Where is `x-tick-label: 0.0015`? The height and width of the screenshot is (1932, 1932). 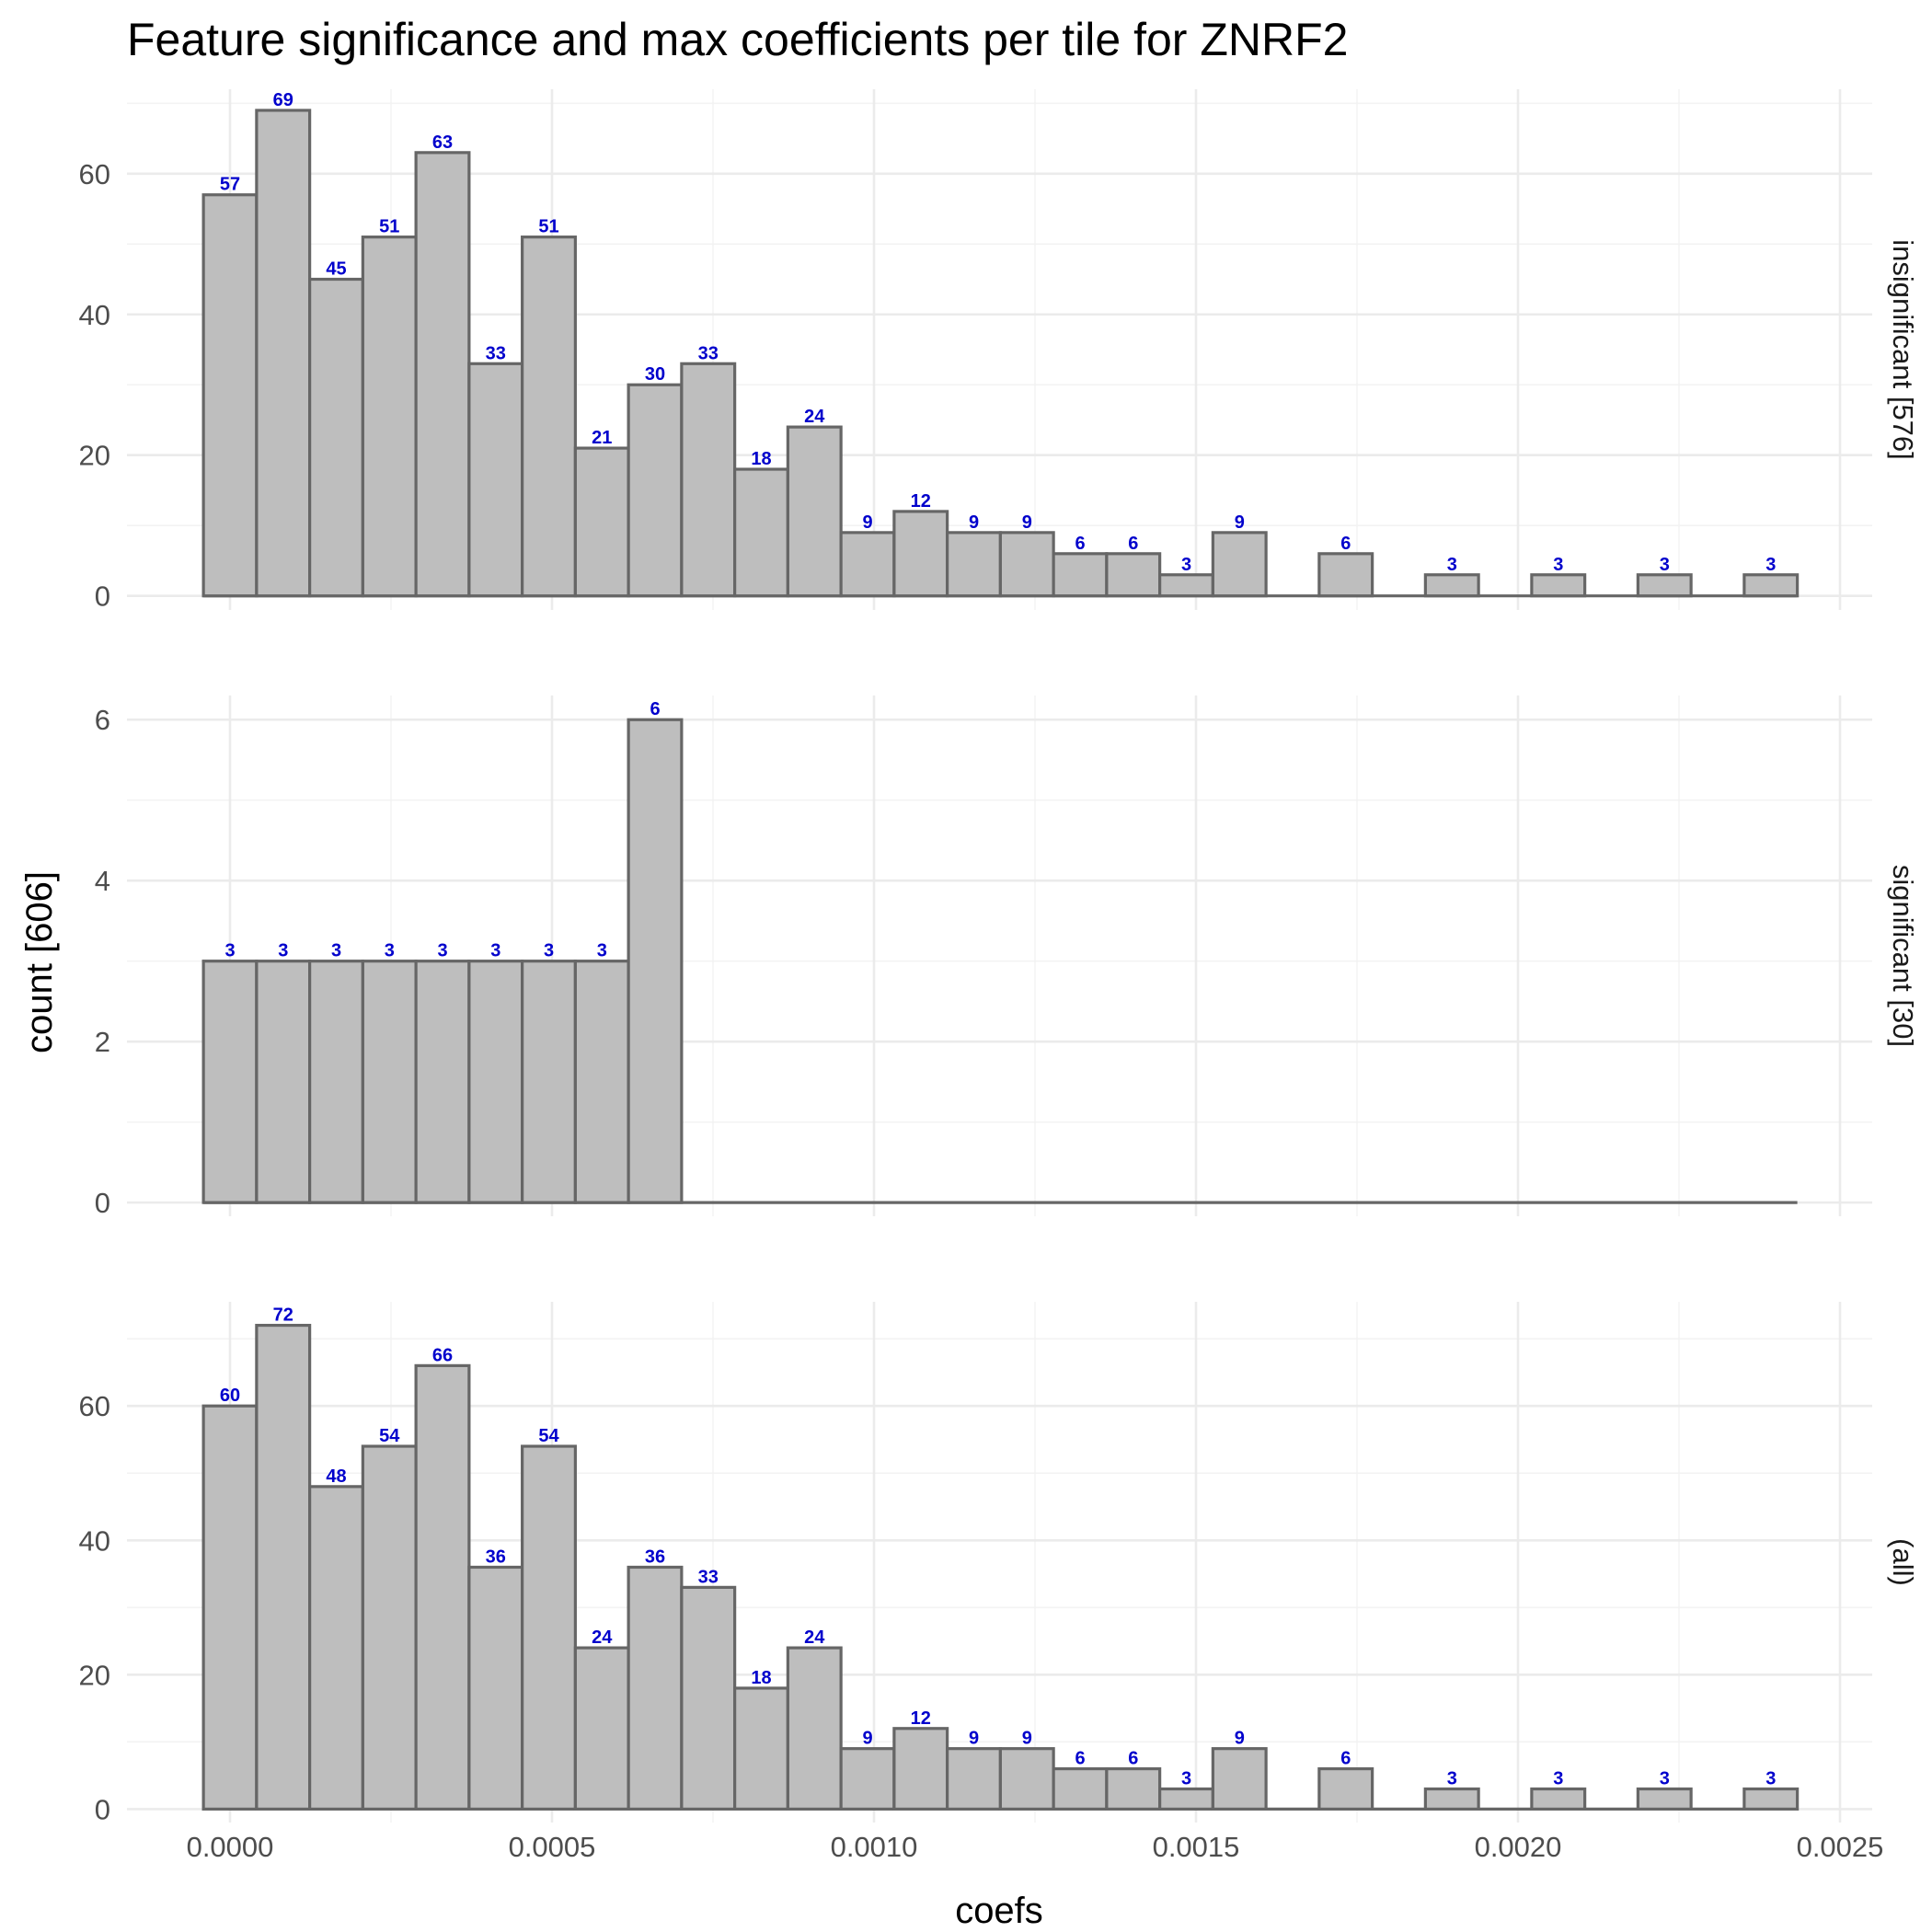
x-tick-label: 0.0015 is located at coordinates (1196, 1847).